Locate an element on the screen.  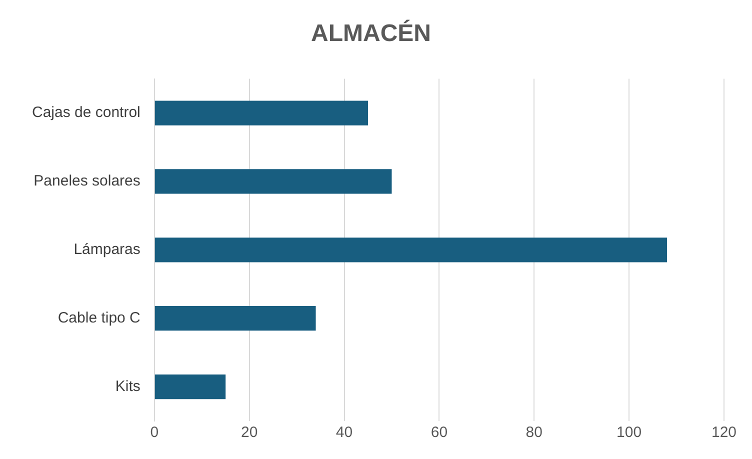
x-tick-label: 120 is located at coordinates (724, 433).